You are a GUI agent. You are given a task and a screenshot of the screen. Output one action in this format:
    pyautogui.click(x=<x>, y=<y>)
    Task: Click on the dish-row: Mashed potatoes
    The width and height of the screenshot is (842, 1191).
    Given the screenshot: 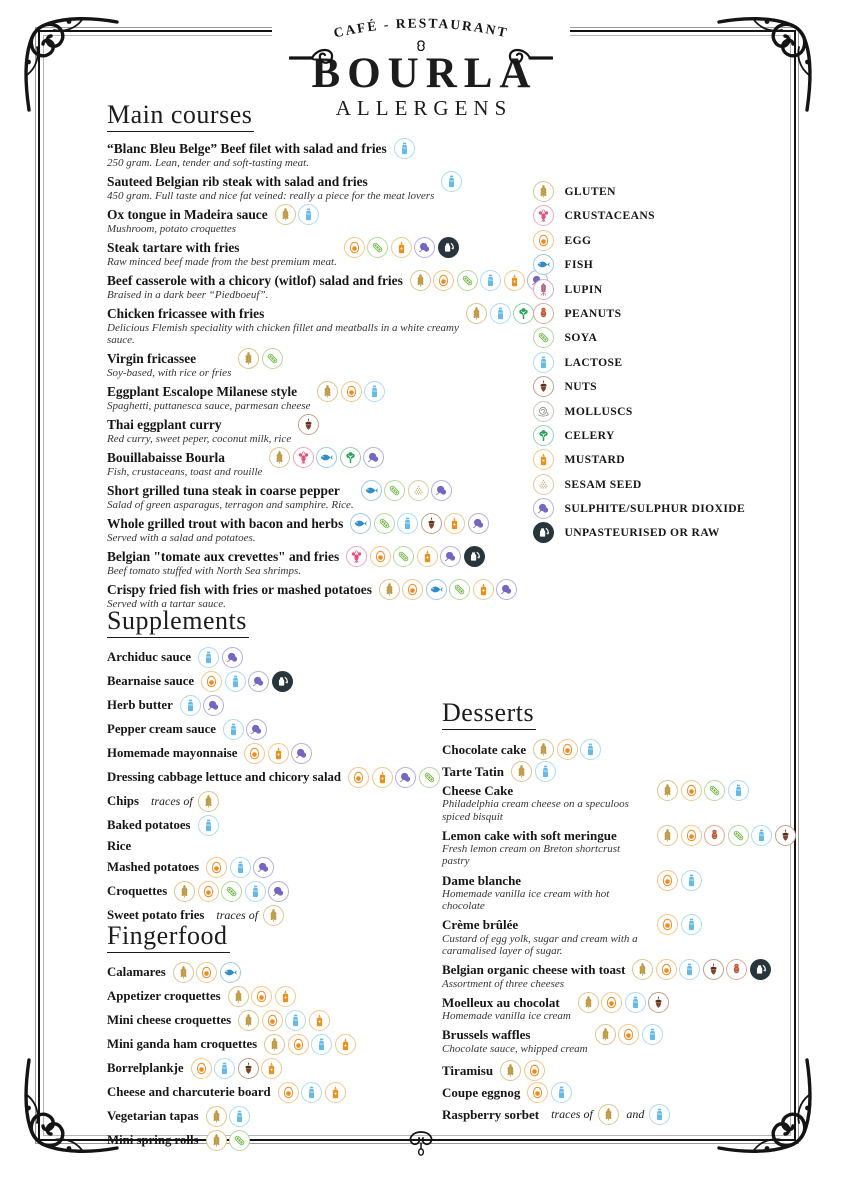 What is the action you would take?
    pyautogui.click(x=327, y=867)
    